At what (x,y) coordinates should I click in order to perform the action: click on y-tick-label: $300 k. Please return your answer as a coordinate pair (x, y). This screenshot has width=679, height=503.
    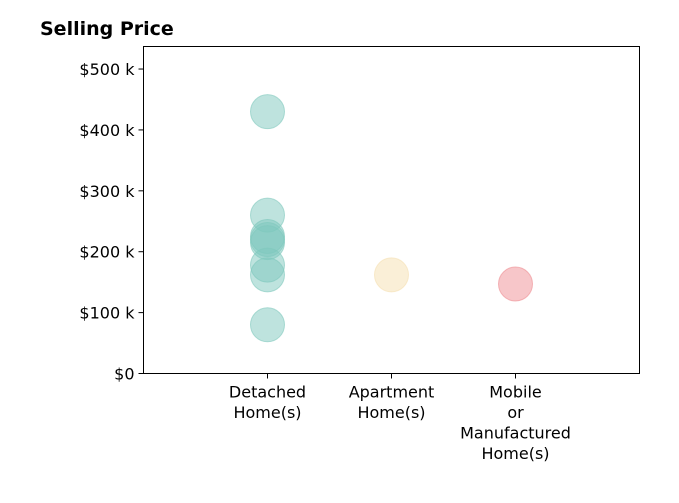
    Looking at the image, I should click on (107, 191).